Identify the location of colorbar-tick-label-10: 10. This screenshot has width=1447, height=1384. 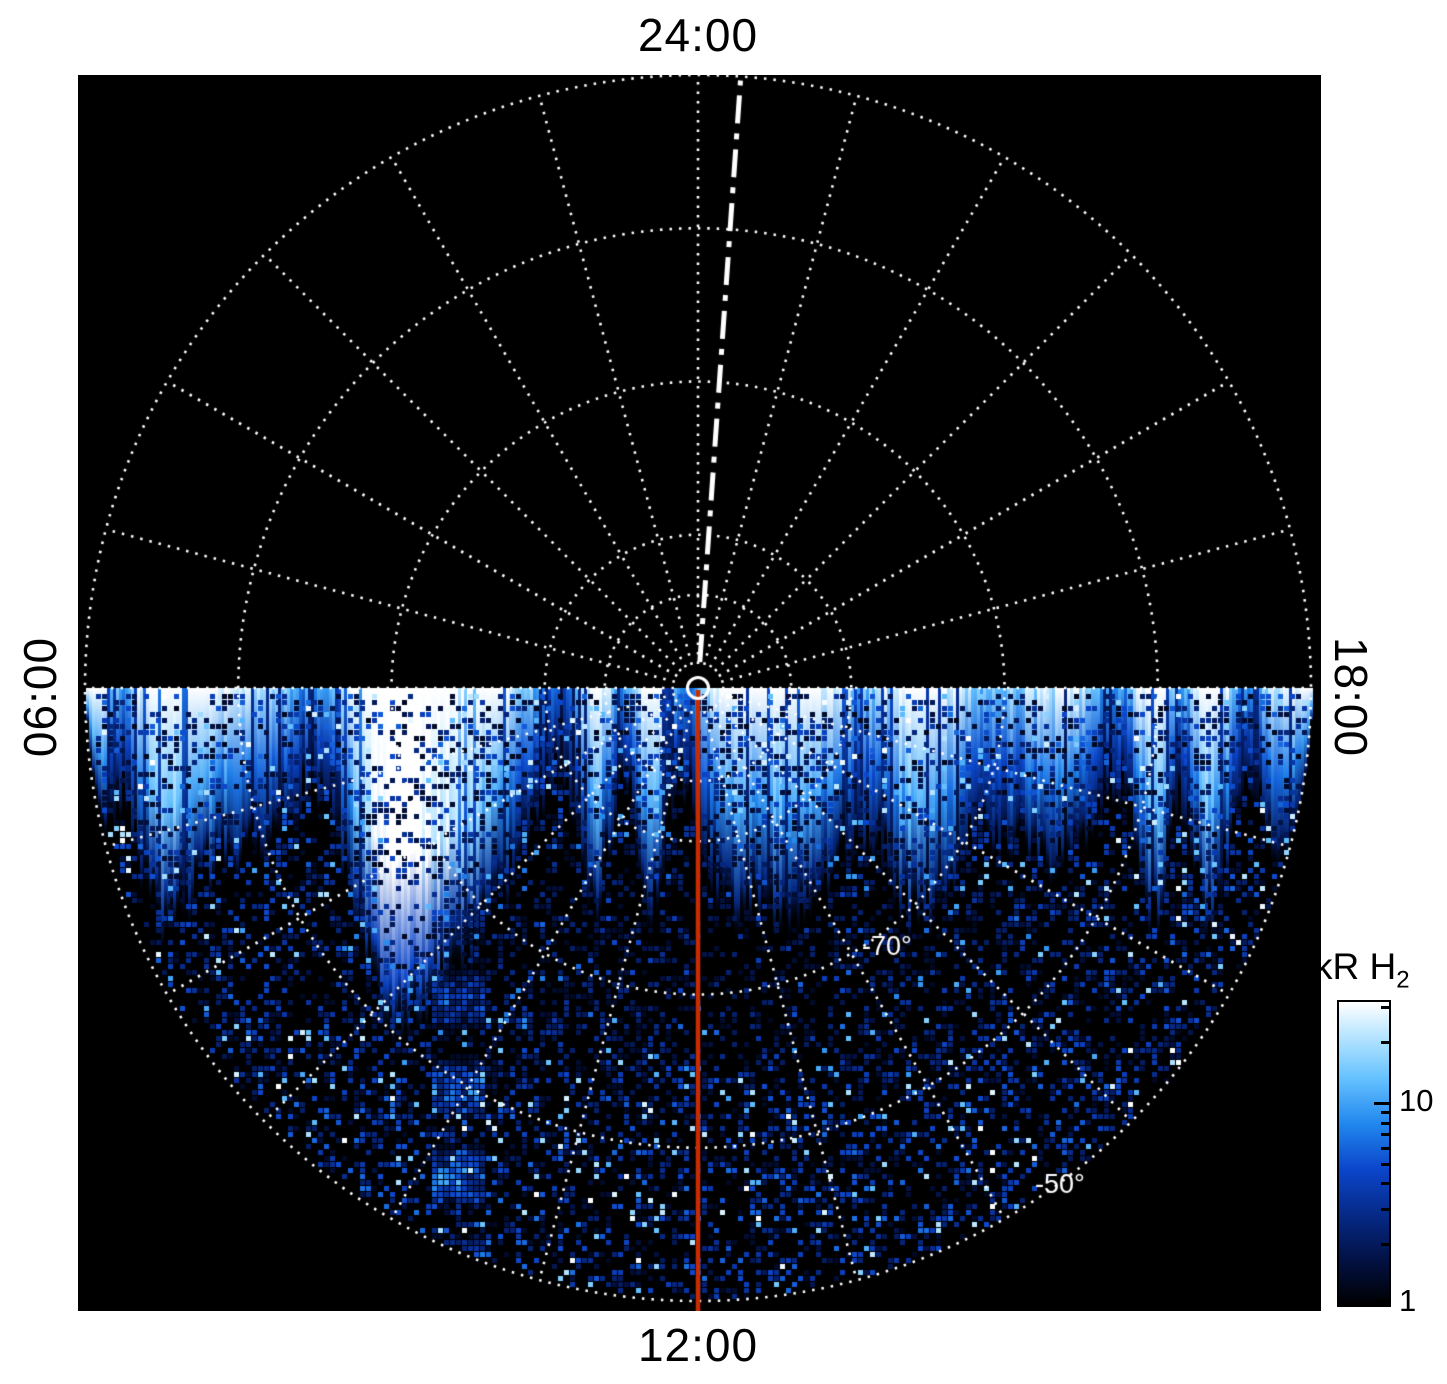
(1416, 1100).